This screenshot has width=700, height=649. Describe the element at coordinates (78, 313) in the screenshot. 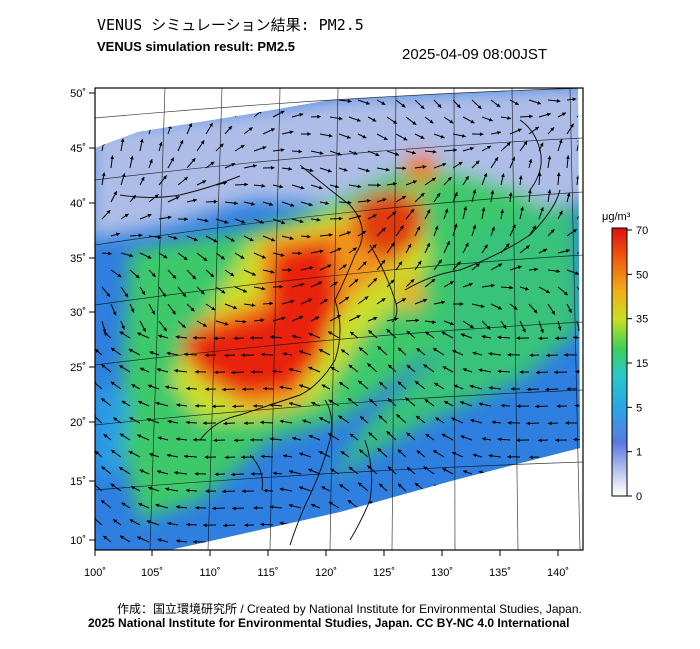

I see `lat-label: 30˚` at that location.